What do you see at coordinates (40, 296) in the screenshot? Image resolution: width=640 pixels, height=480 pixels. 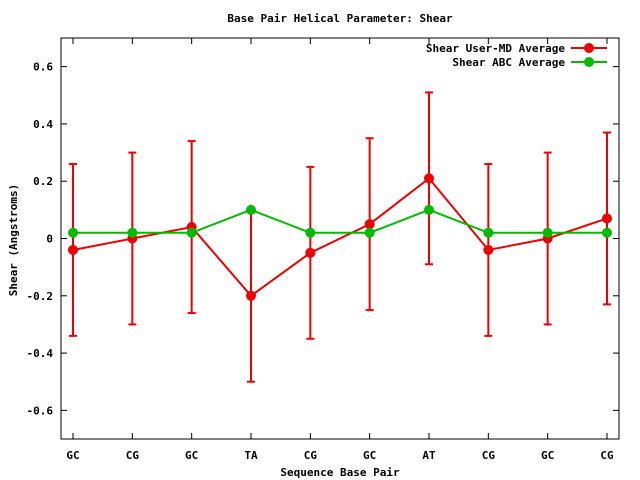 I see `y-tick-label: -0.2` at bounding box center [40, 296].